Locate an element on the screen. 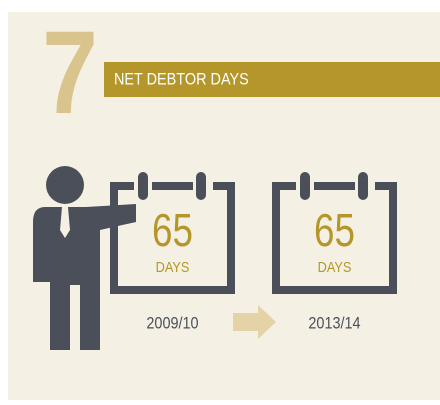 The height and width of the screenshot is (405, 440). section-number: 7 is located at coordinates (70, 73).